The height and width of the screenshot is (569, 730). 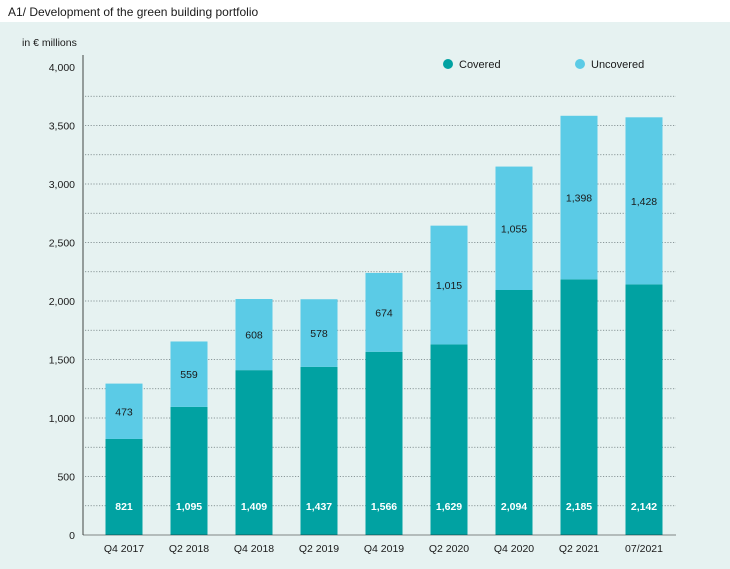 I want to click on data-label-covered: 2,142, so click(x=644, y=507).